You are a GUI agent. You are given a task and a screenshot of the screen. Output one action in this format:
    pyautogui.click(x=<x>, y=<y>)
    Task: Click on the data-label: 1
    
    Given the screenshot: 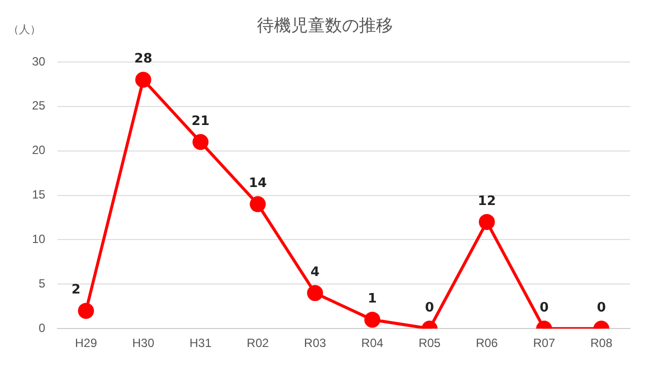 What is the action you would take?
    pyautogui.click(x=372, y=299)
    